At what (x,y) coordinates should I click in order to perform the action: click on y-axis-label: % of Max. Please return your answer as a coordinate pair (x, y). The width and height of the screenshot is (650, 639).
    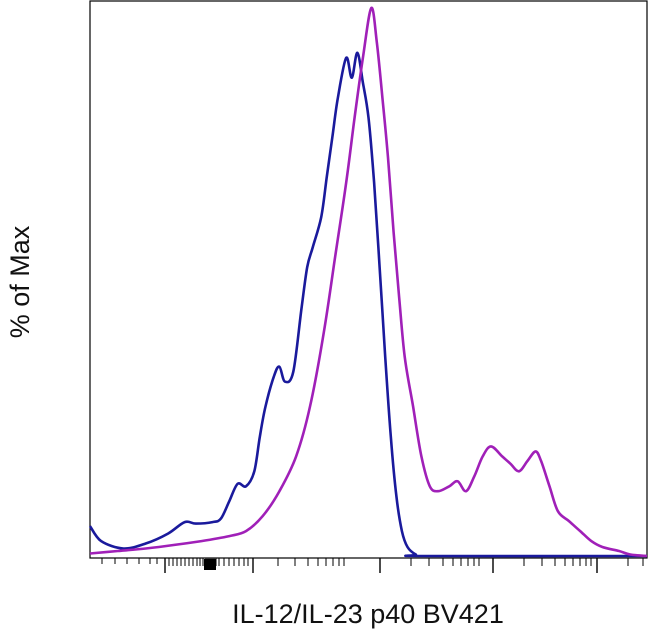
    Looking at the image, I should click on (20, 281).